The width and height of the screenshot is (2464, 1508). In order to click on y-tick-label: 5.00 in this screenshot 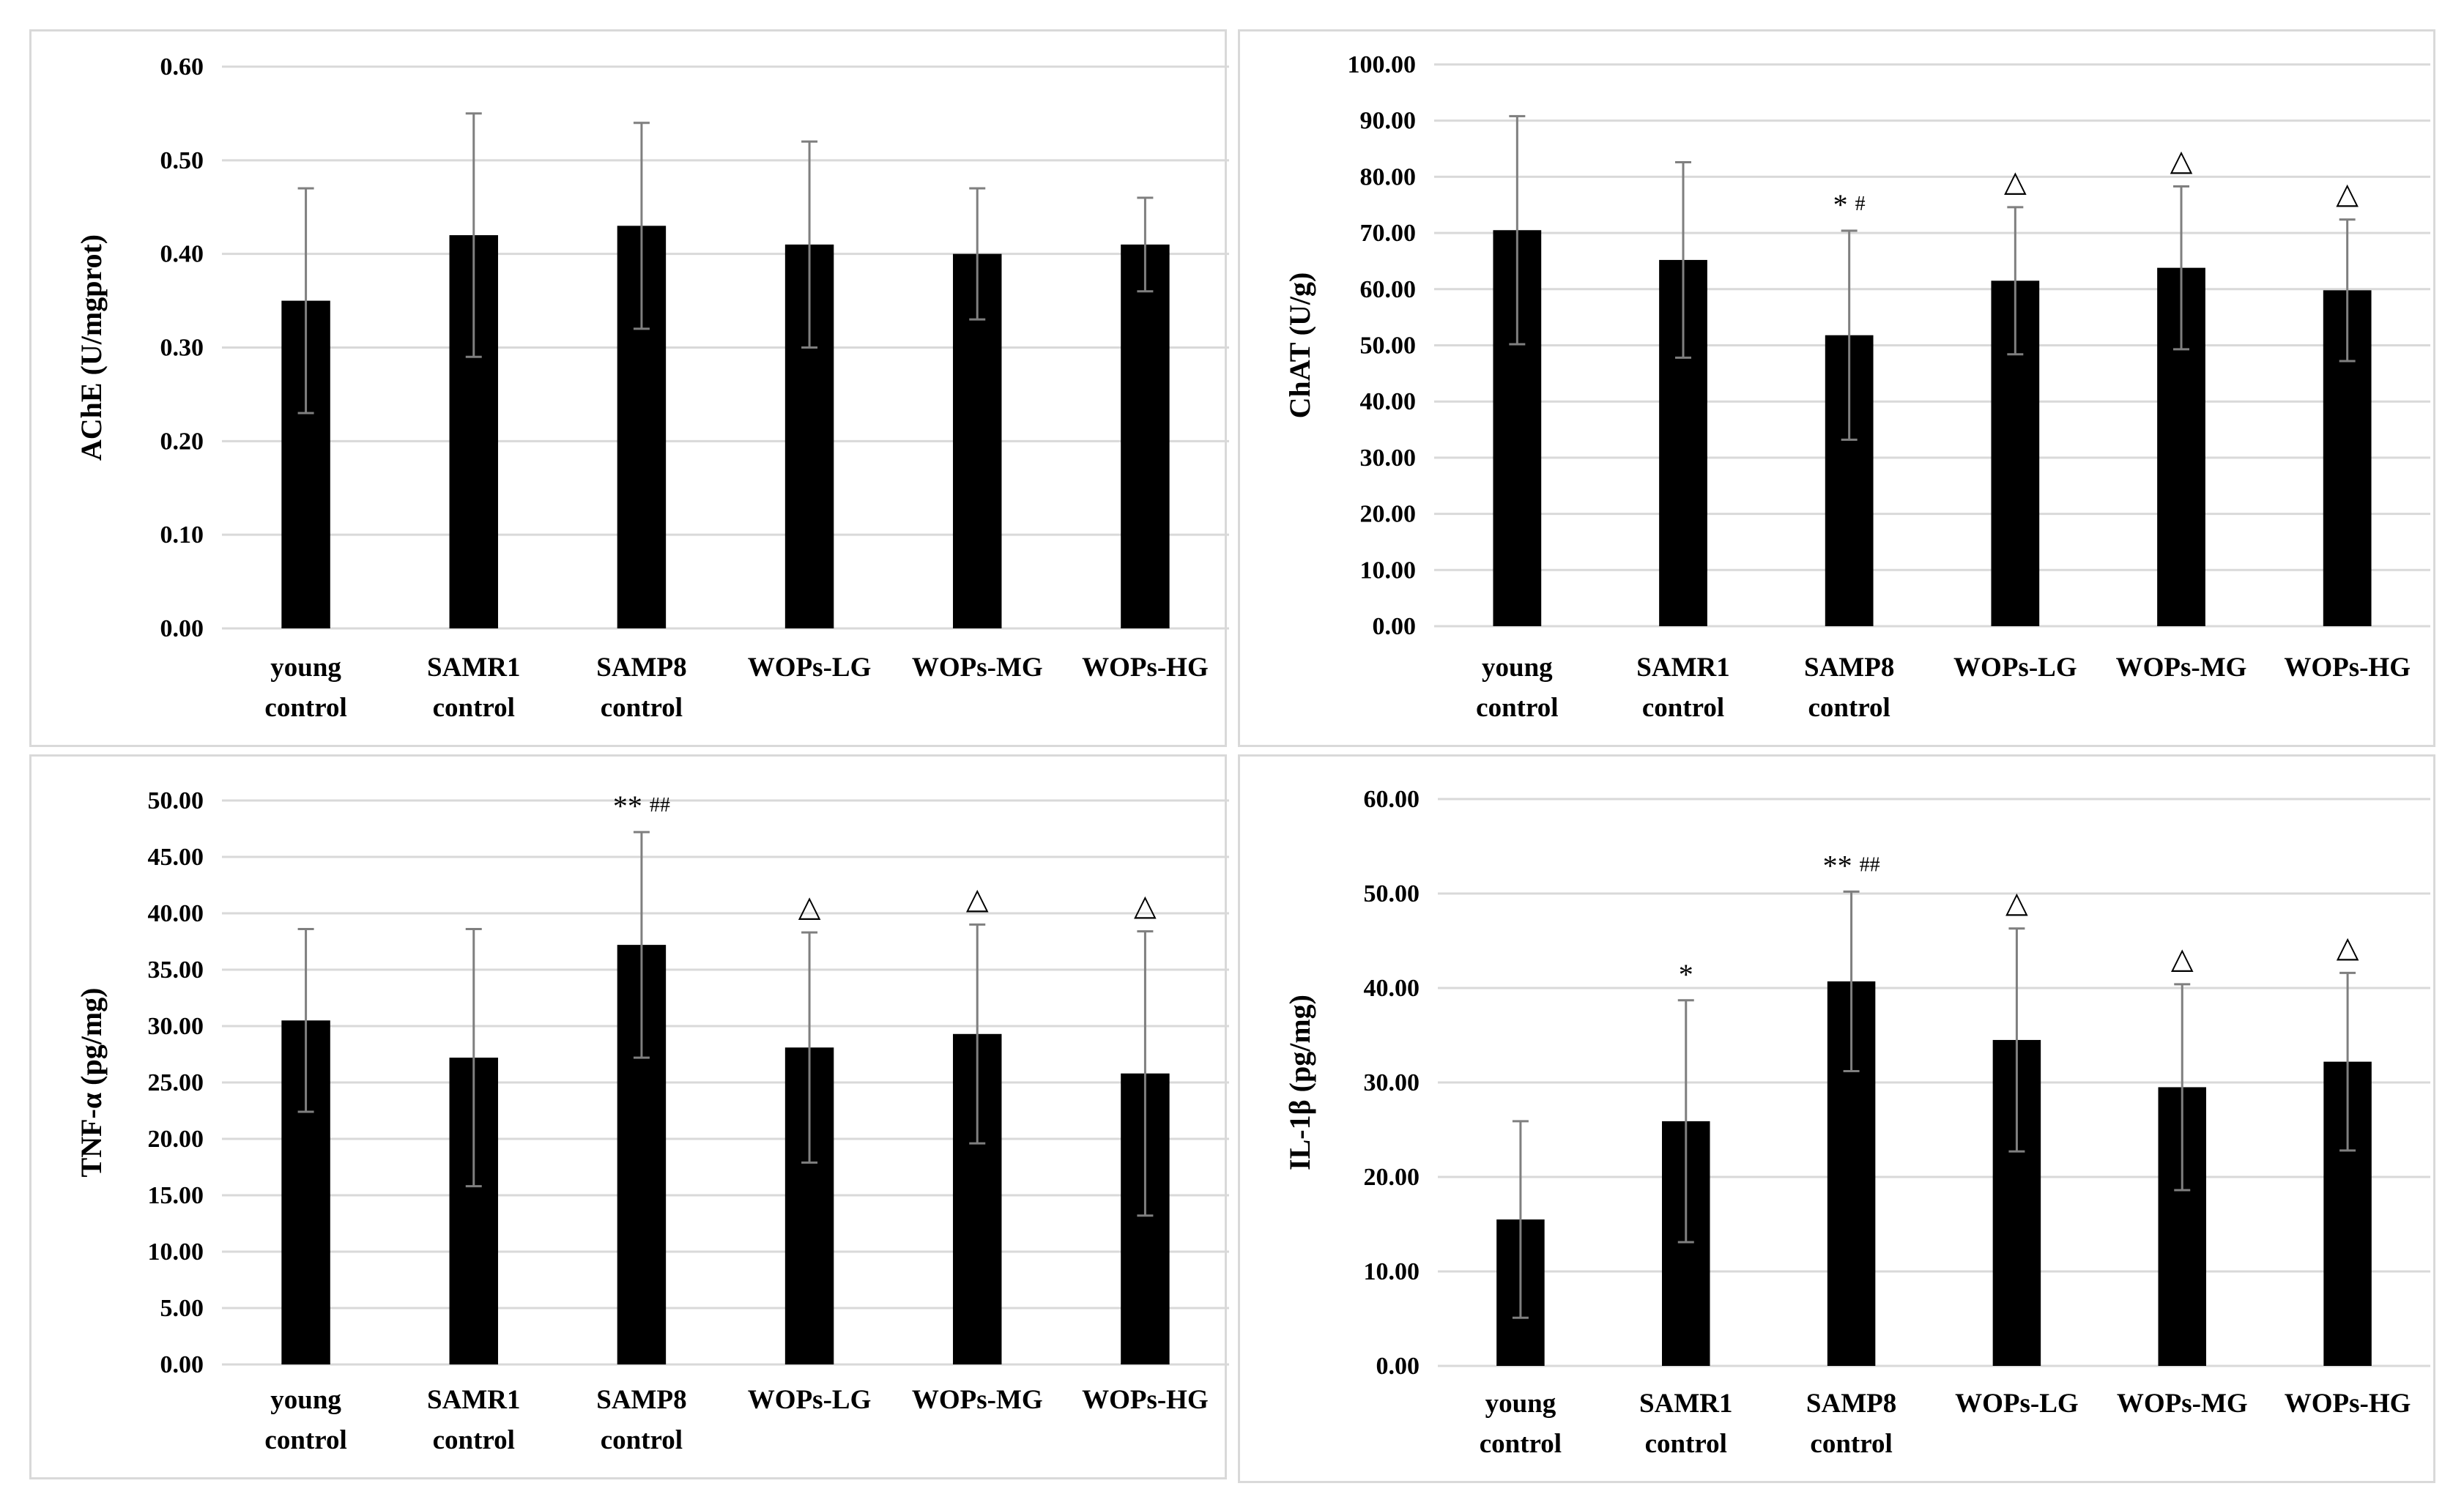, I will do `click(182, 1308)`.